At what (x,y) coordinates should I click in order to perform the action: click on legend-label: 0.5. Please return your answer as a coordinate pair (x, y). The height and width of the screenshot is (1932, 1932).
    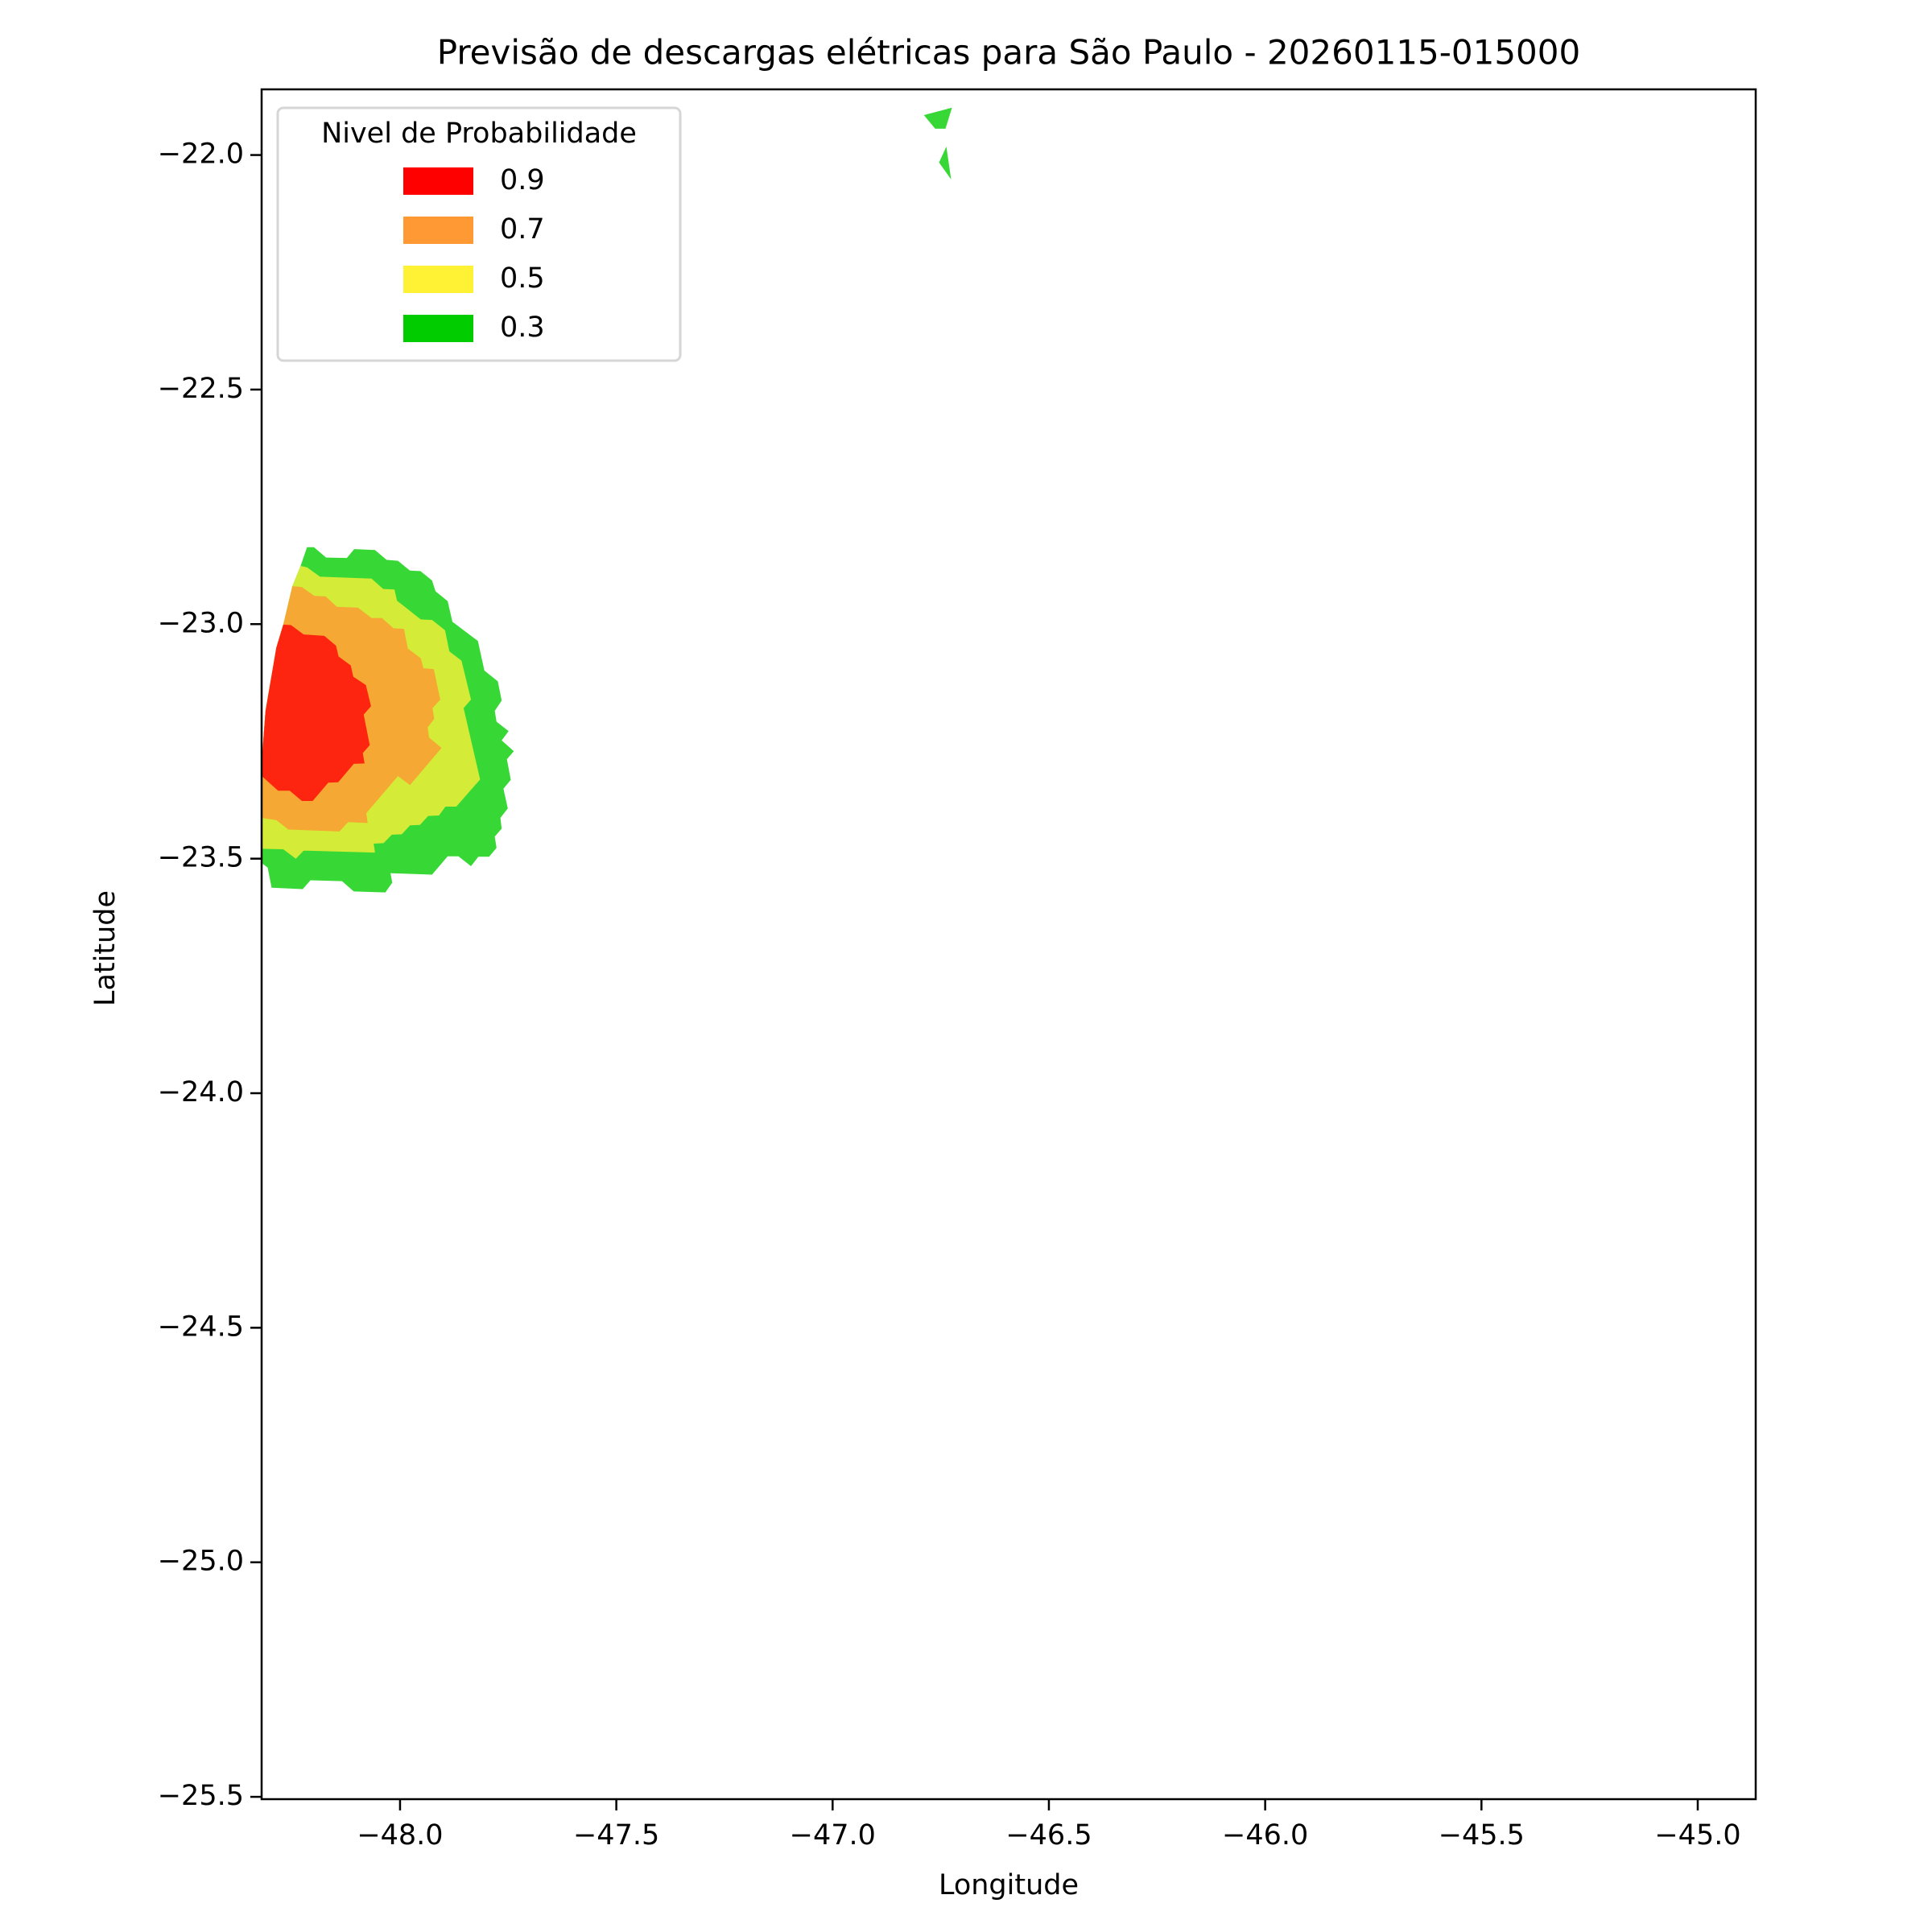
    Looking at the image, I should click on (522, 278).